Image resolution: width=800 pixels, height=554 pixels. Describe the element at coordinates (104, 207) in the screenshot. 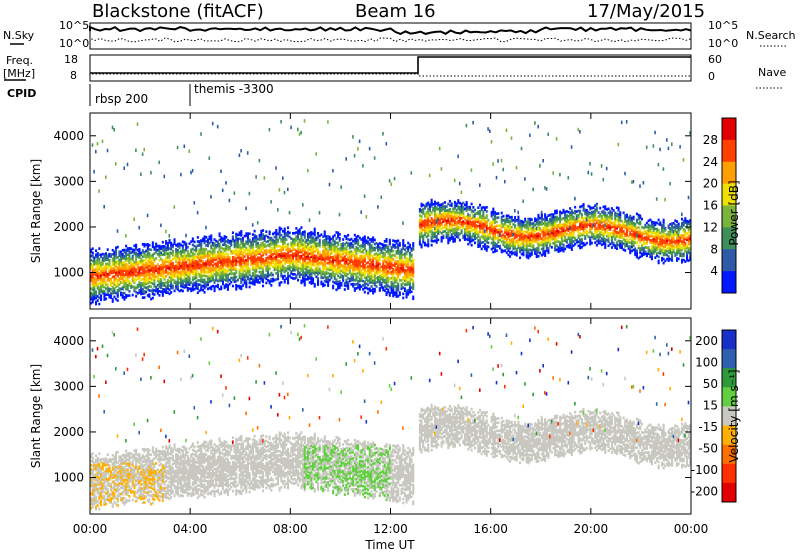

I see `power-point` at that location.